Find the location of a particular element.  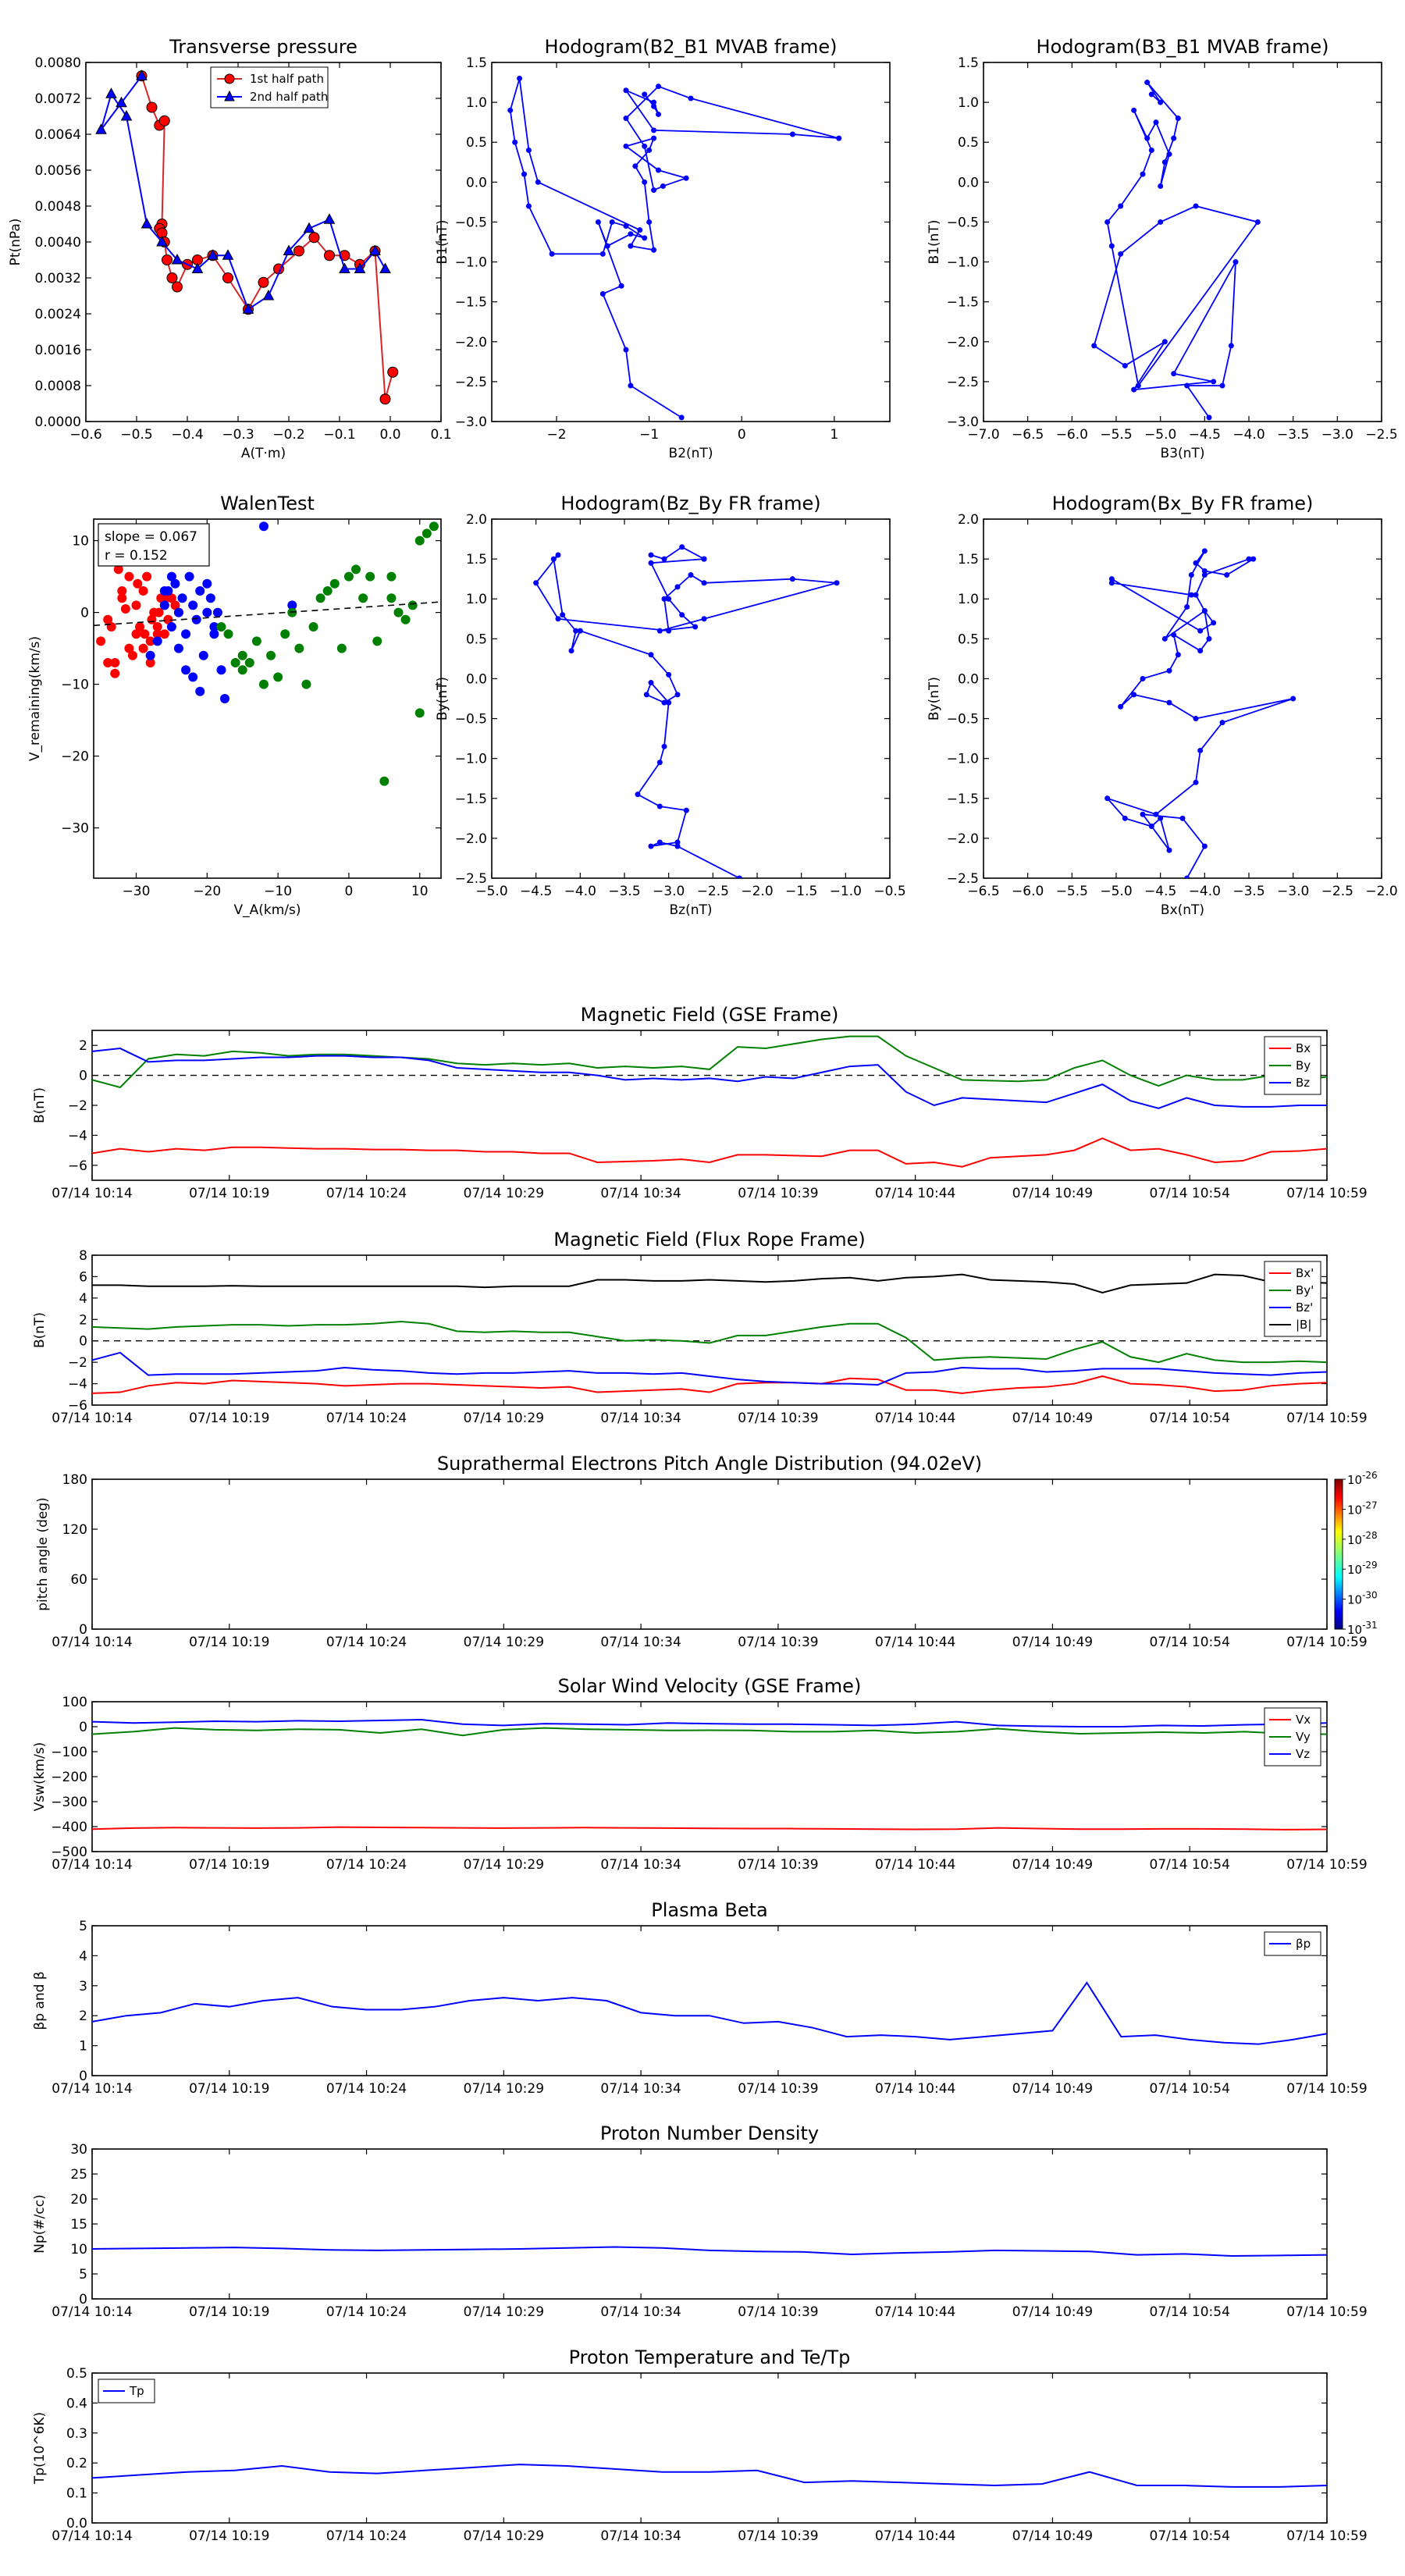

y-tick-label: 1.5 is located at coordinates (477, 560).